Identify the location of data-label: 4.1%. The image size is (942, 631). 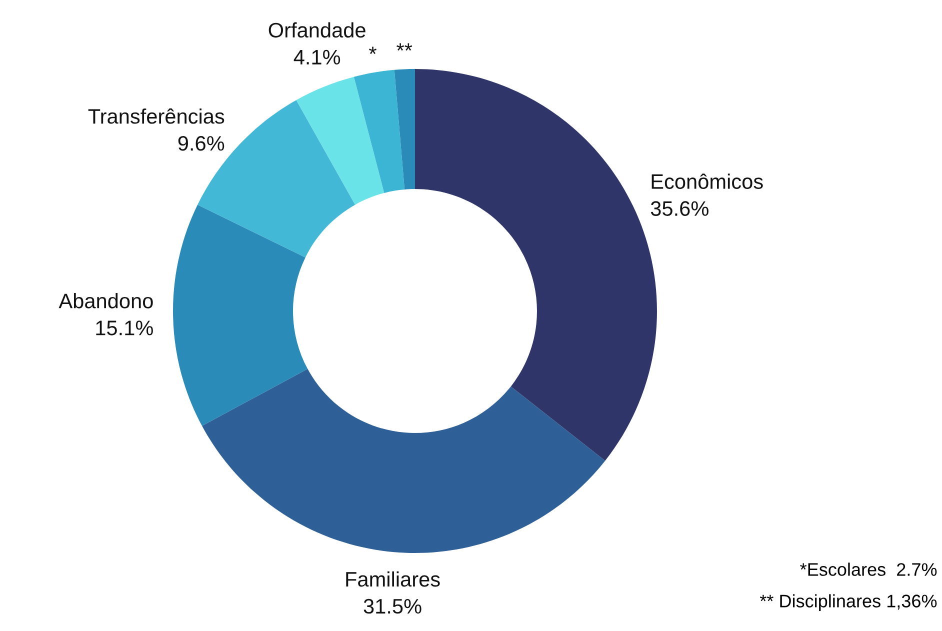
(317, 57).